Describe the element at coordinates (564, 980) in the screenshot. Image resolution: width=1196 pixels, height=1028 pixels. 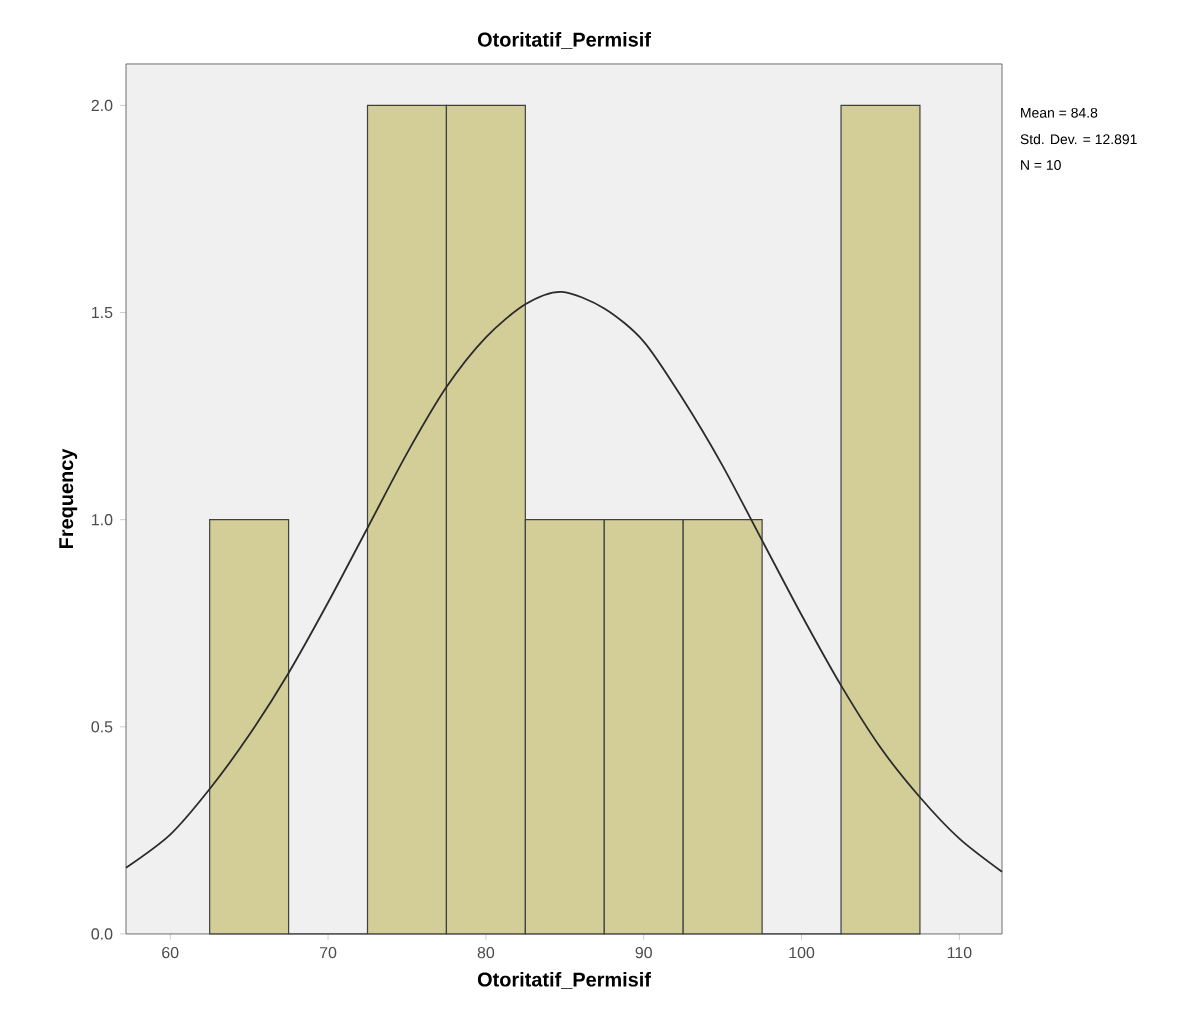
I see `x-axis-title: Otoritatif_Permisif` at that location.